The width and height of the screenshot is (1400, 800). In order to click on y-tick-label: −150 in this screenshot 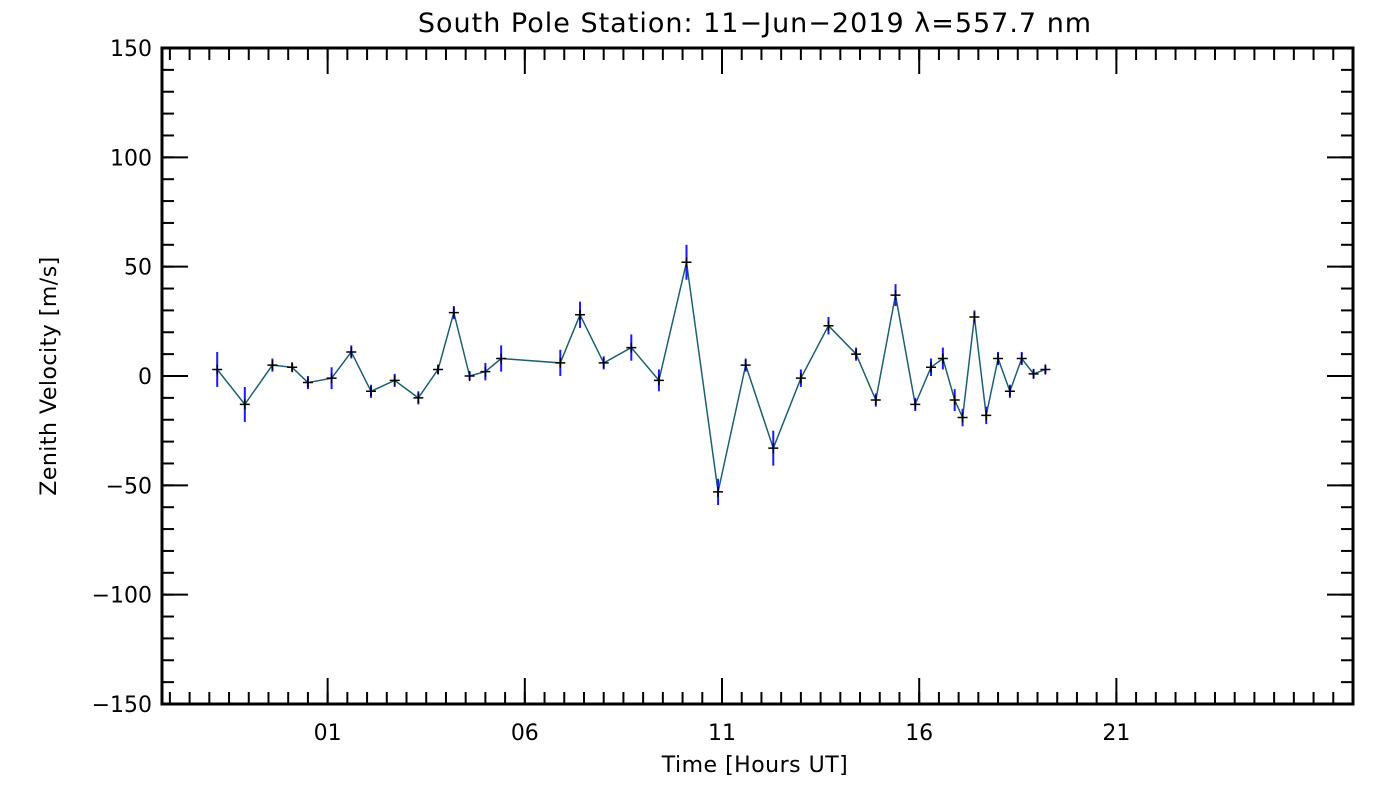, I will do `click(122, 705)`.